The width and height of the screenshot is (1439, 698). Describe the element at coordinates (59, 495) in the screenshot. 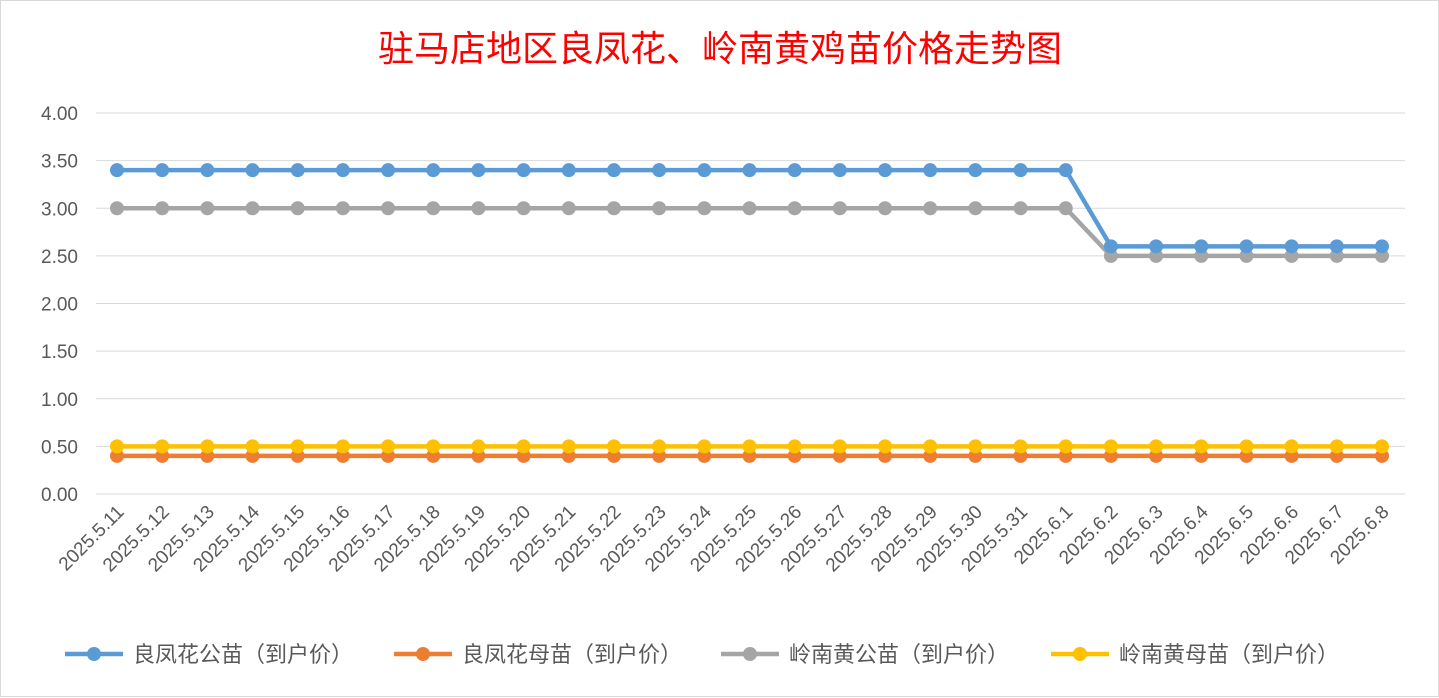

I see `y-tick-label: 0.00` at that location.